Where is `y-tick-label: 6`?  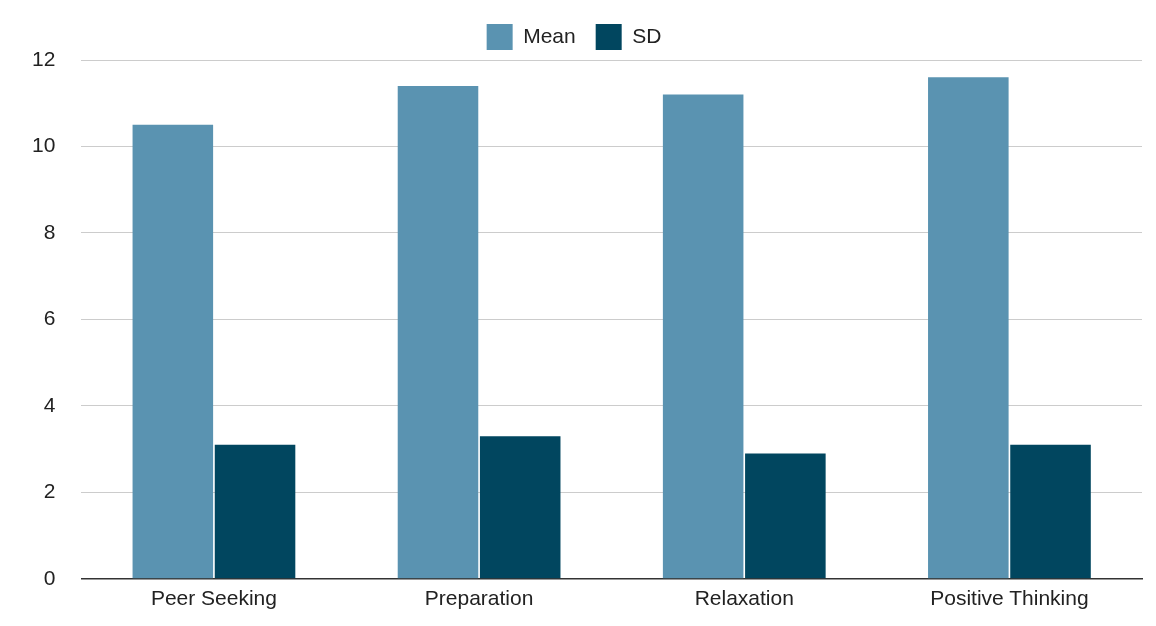
y-tick-label: 6 is located at coordinates (49, 318).